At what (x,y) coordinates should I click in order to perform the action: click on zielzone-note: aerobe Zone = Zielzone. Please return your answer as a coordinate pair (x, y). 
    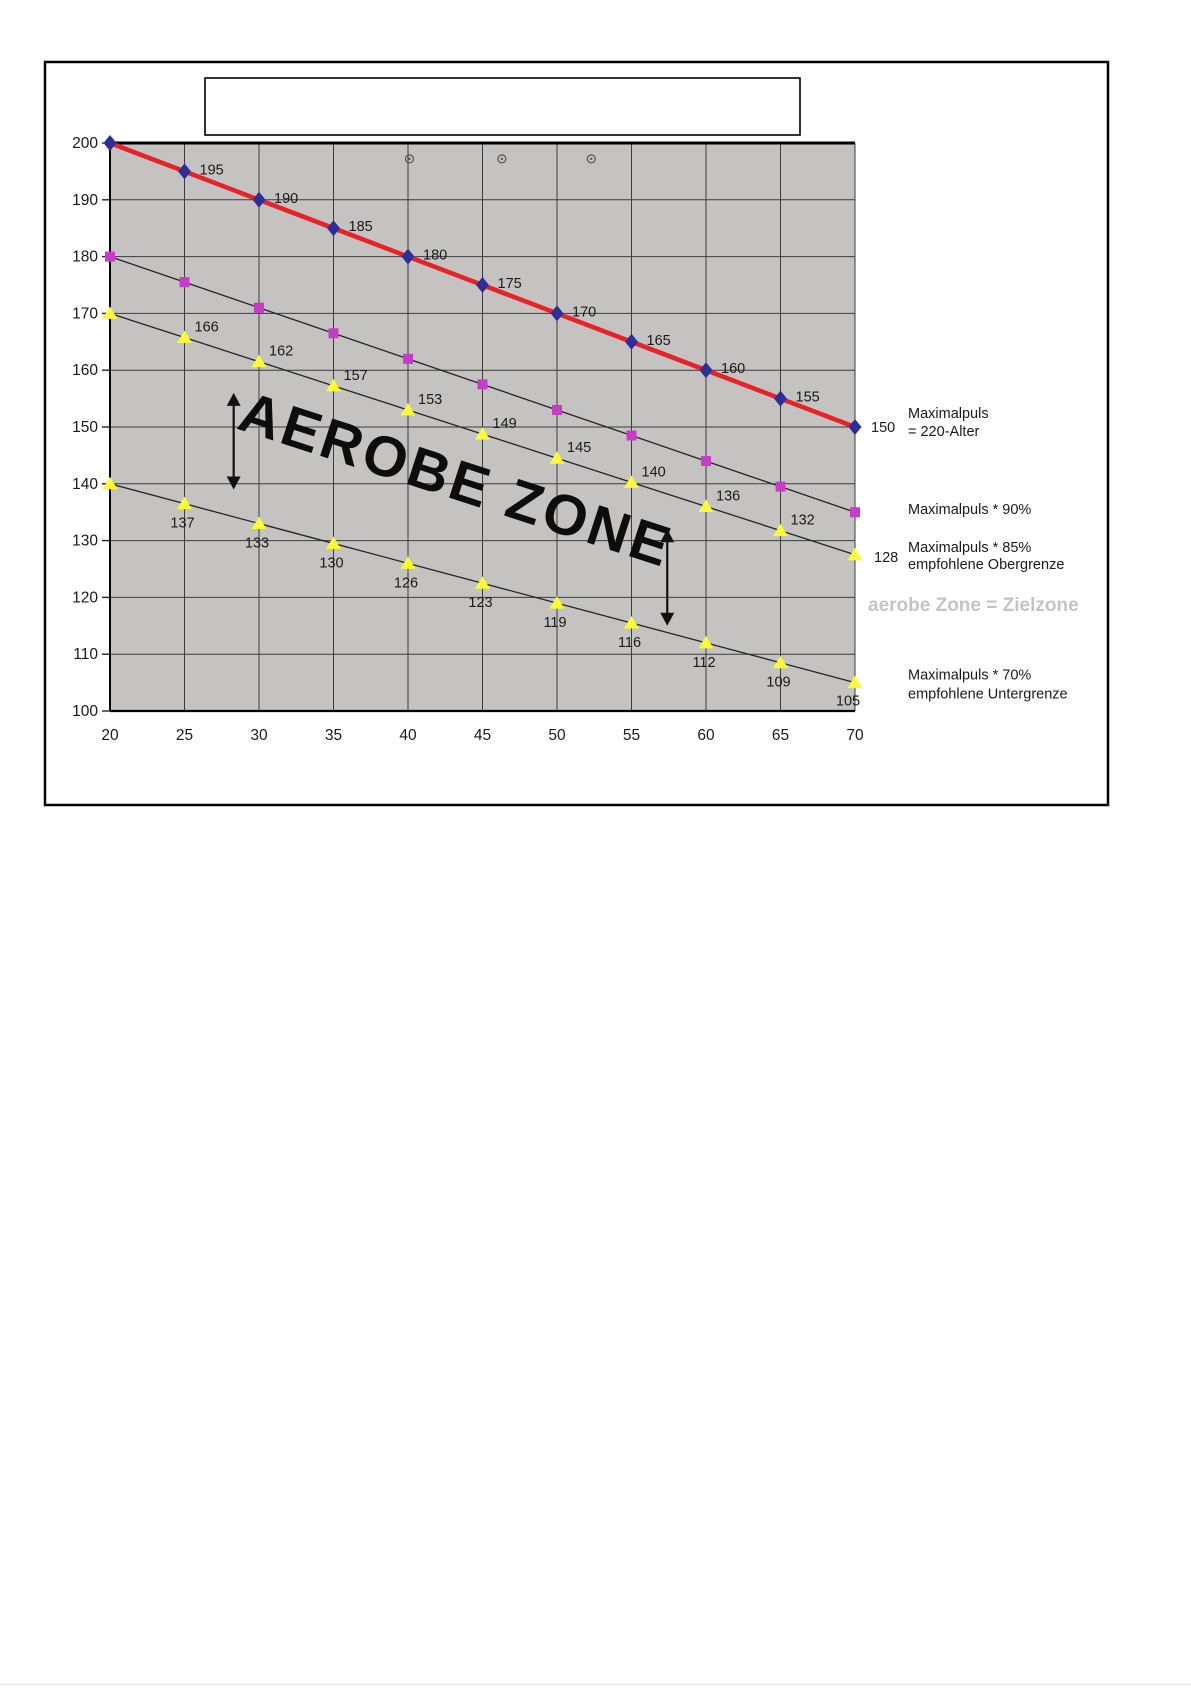
    Looking at the image, I should click on (973, 605).